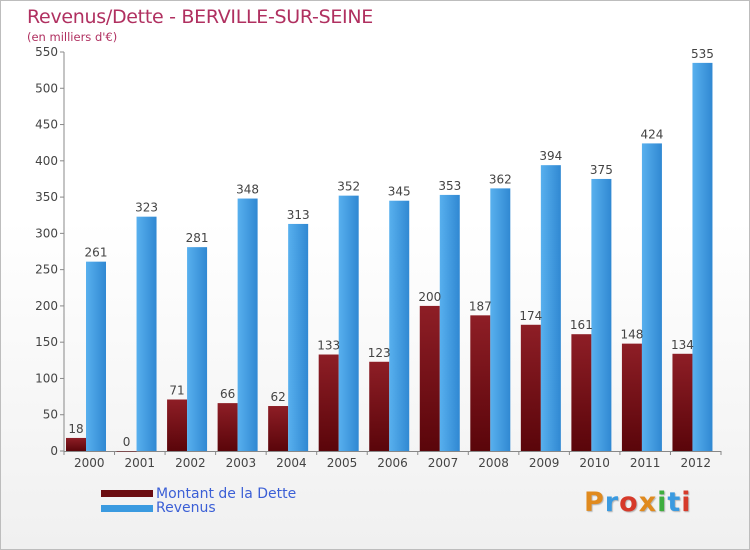 This screenshot has height=550, width=750. Describe the element at coordinates (46, 378) in the screenshot. I see `y-tick-label: 100` at that location.